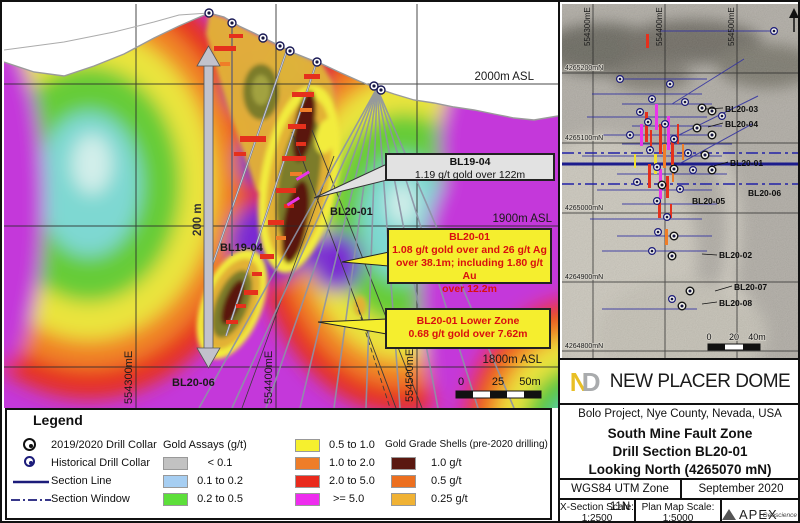 The height and width of the screenshot is (523, 800). I want to click on callout-title: BL20-01 Lower Zone, so click(468, 321).